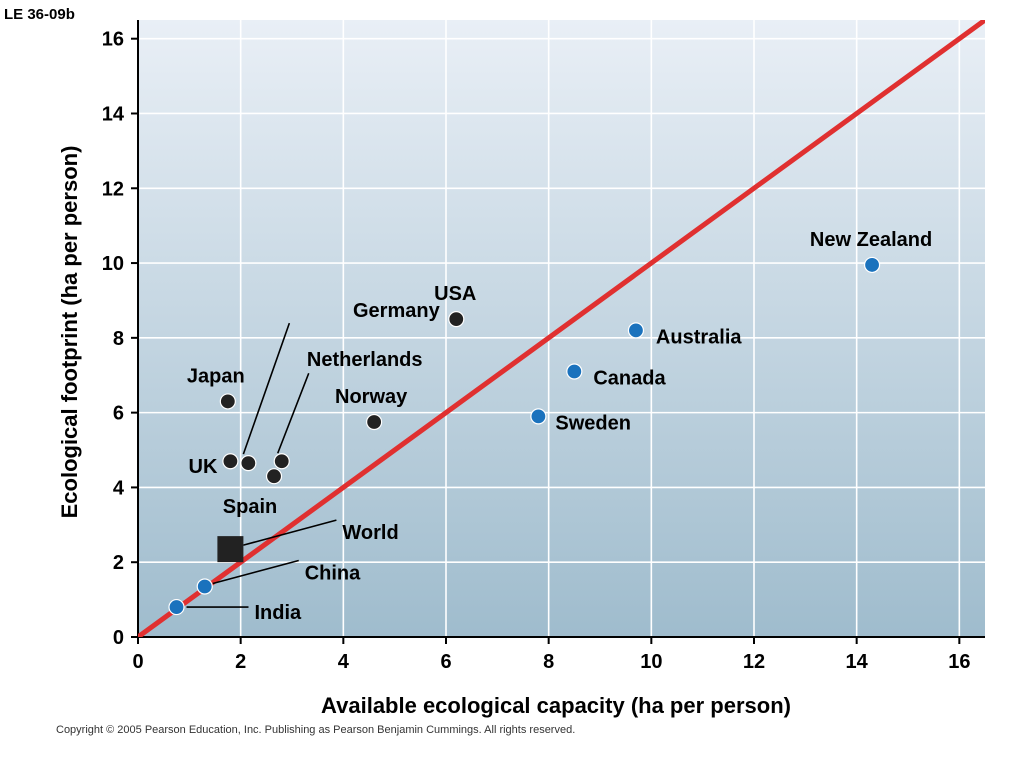  I want to click on x-tick-label: 2, so click(240, 662).